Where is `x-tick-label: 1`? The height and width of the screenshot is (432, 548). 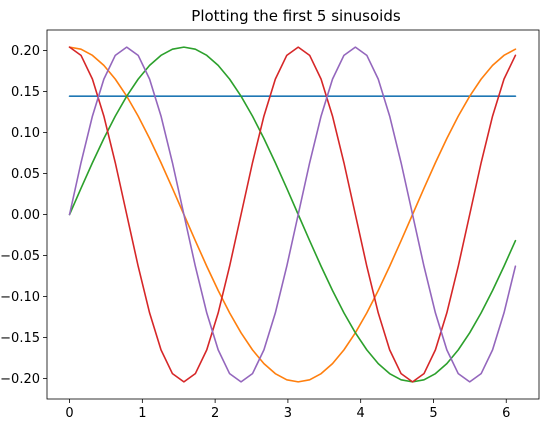 x-tick-label: 1 is located at coordinates (142, 413).